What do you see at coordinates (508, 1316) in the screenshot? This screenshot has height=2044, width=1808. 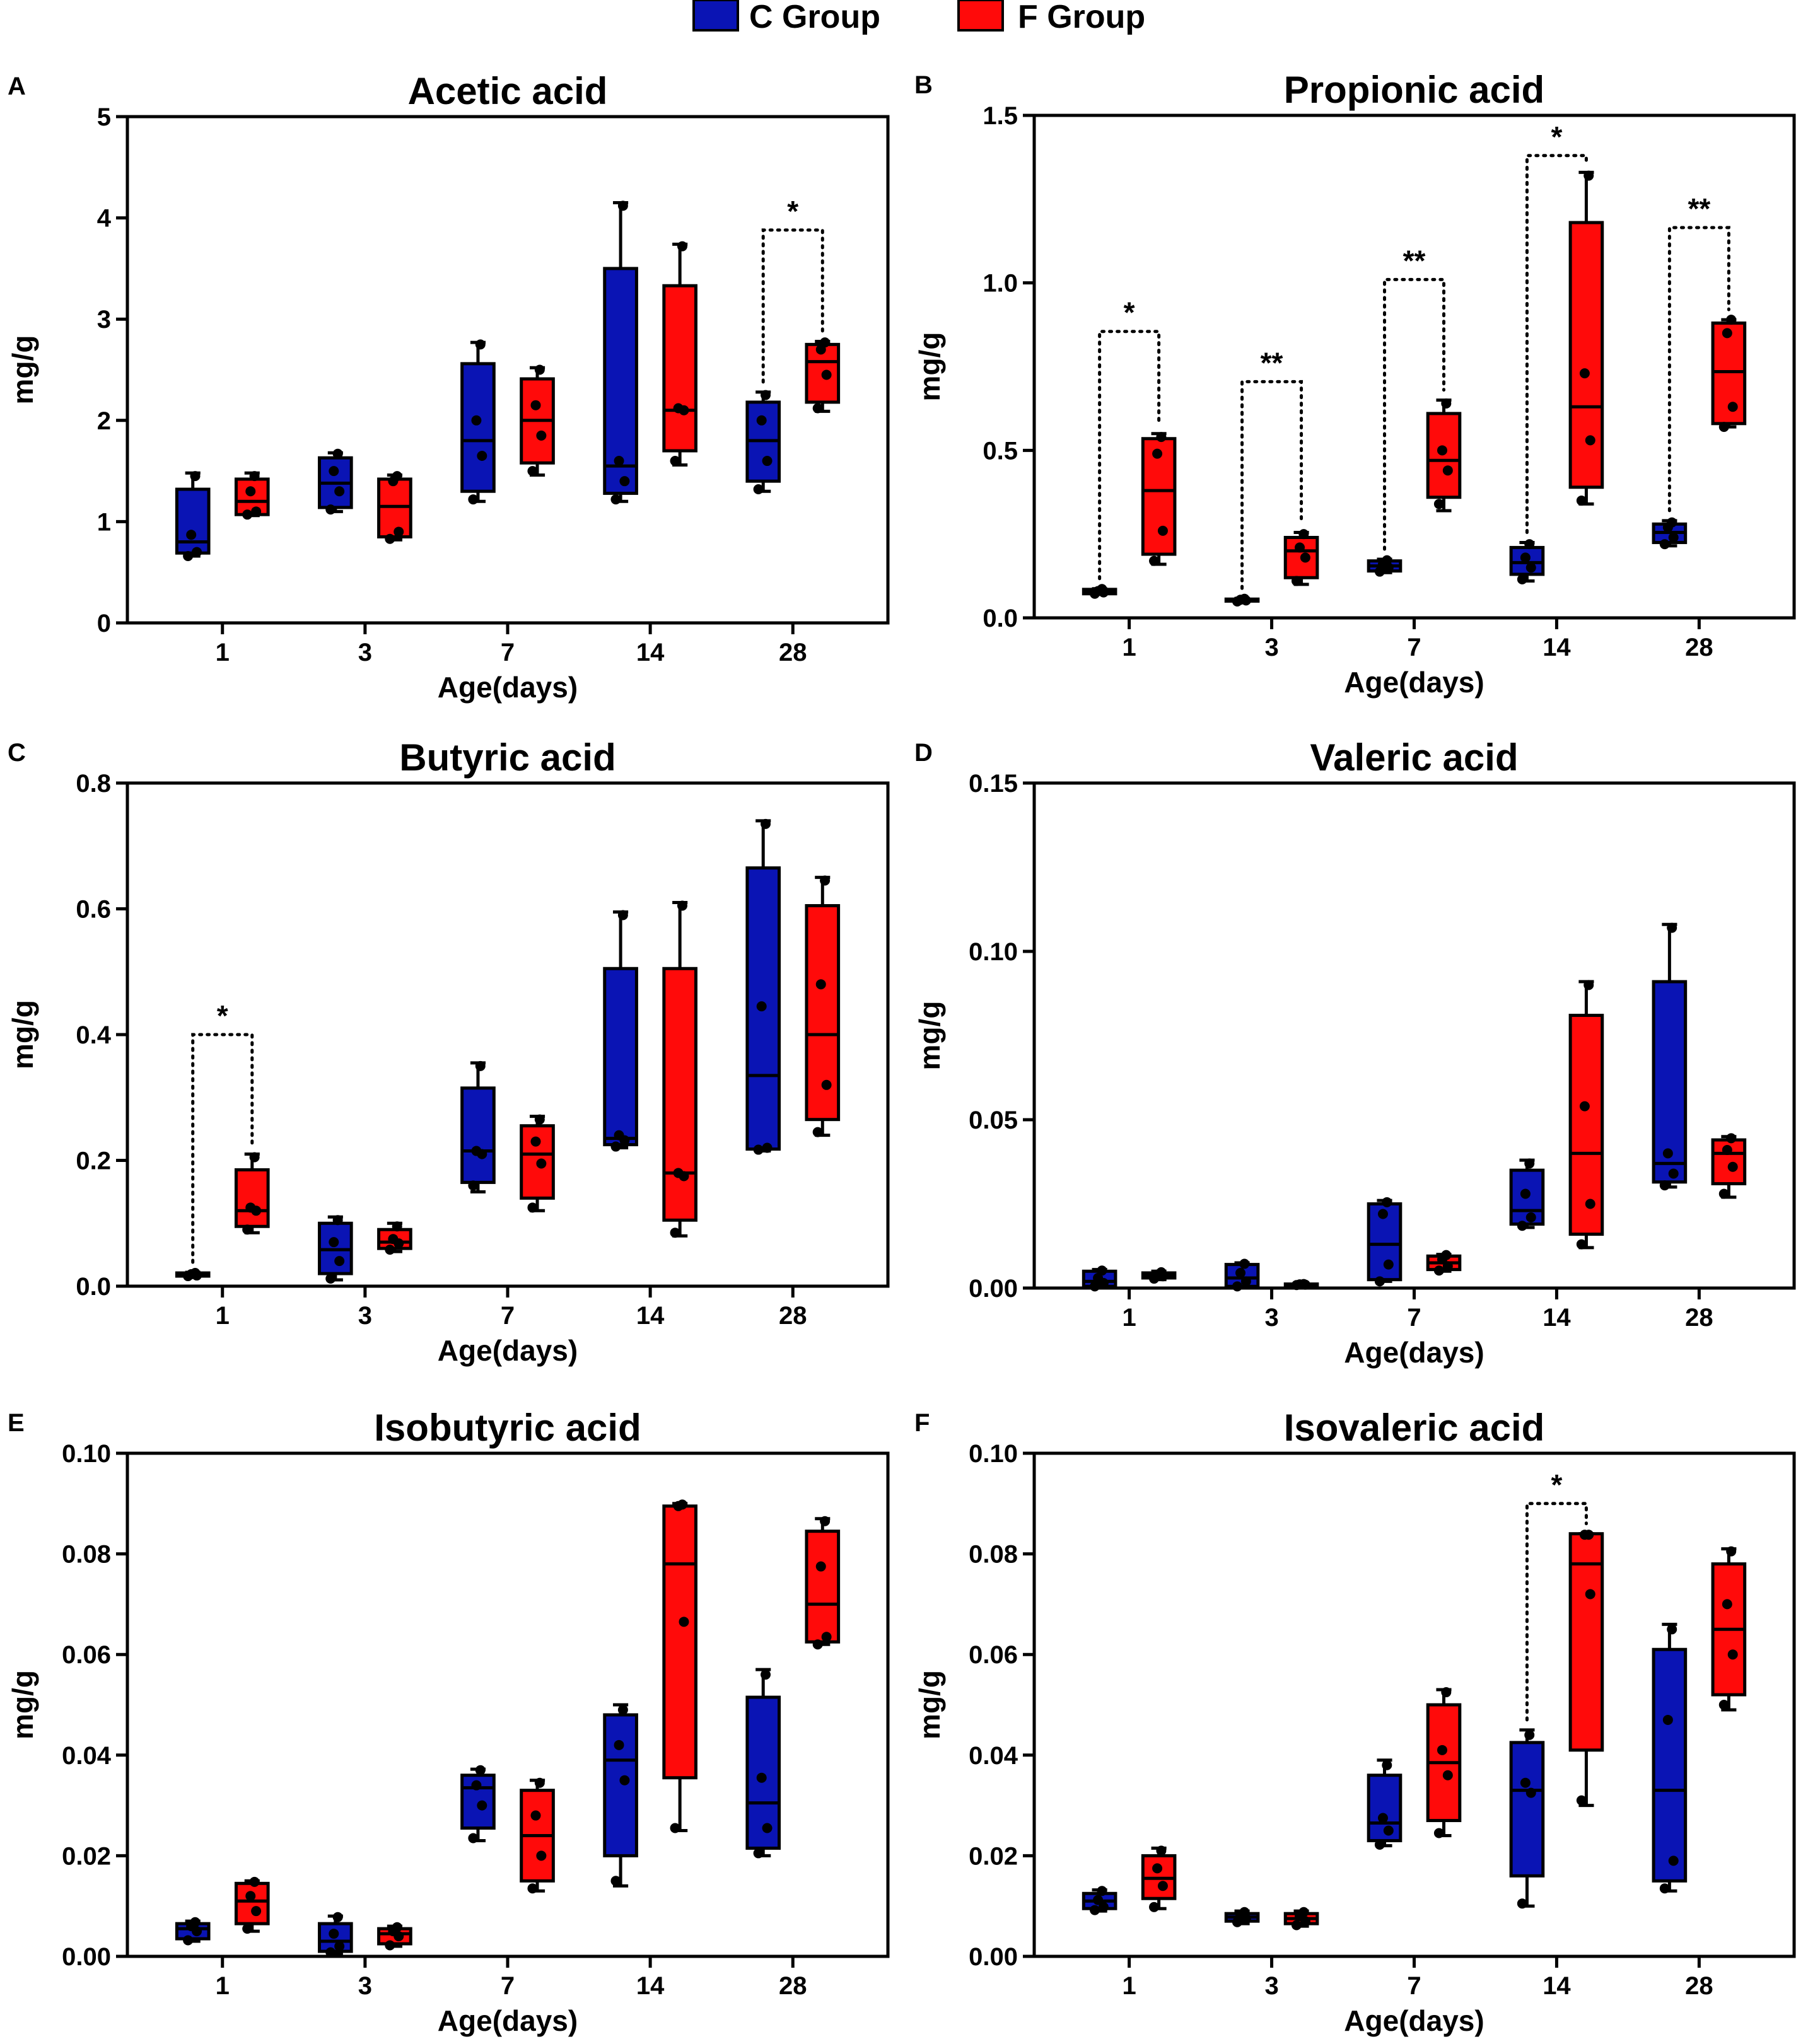 I see `x-tick-label: 7` at bounding box center [508, 1316].